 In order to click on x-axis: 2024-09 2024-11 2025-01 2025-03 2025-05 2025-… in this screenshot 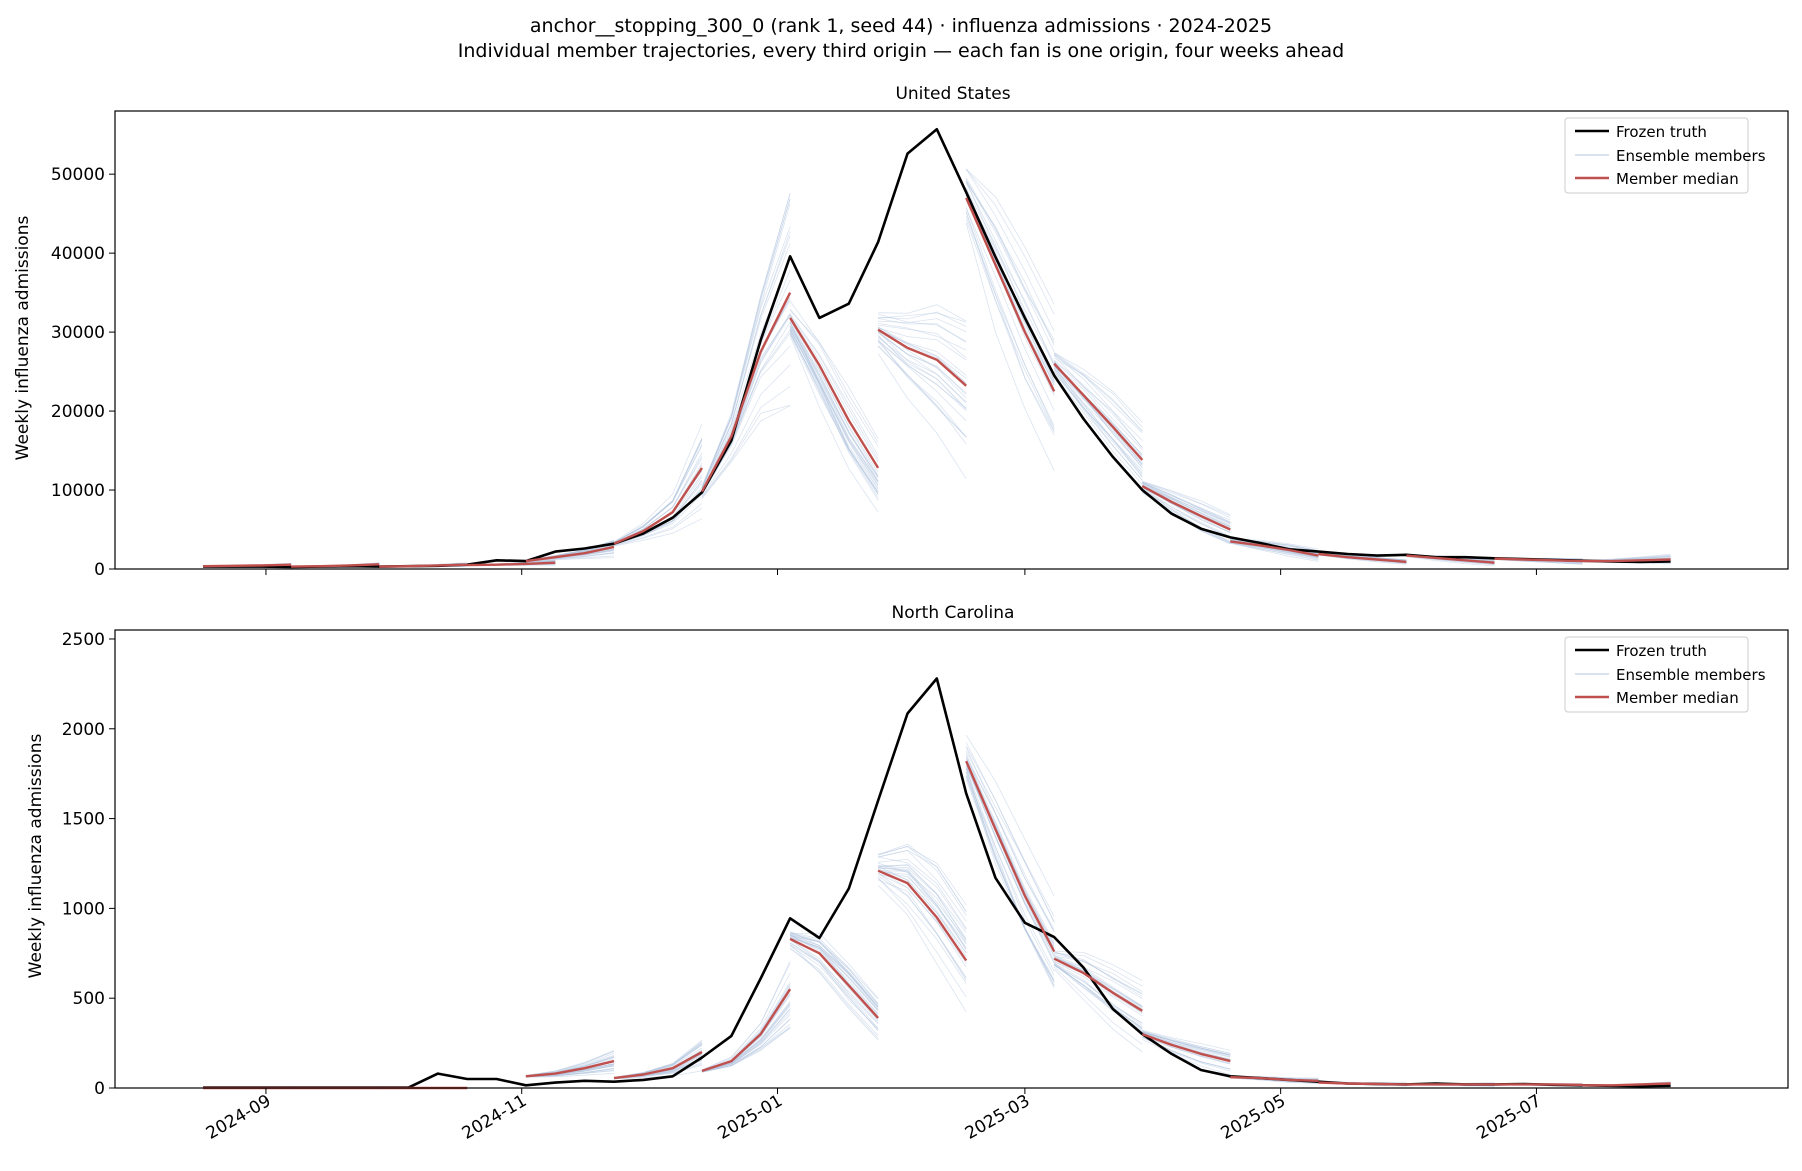, I will do `click(874, 1116)`.